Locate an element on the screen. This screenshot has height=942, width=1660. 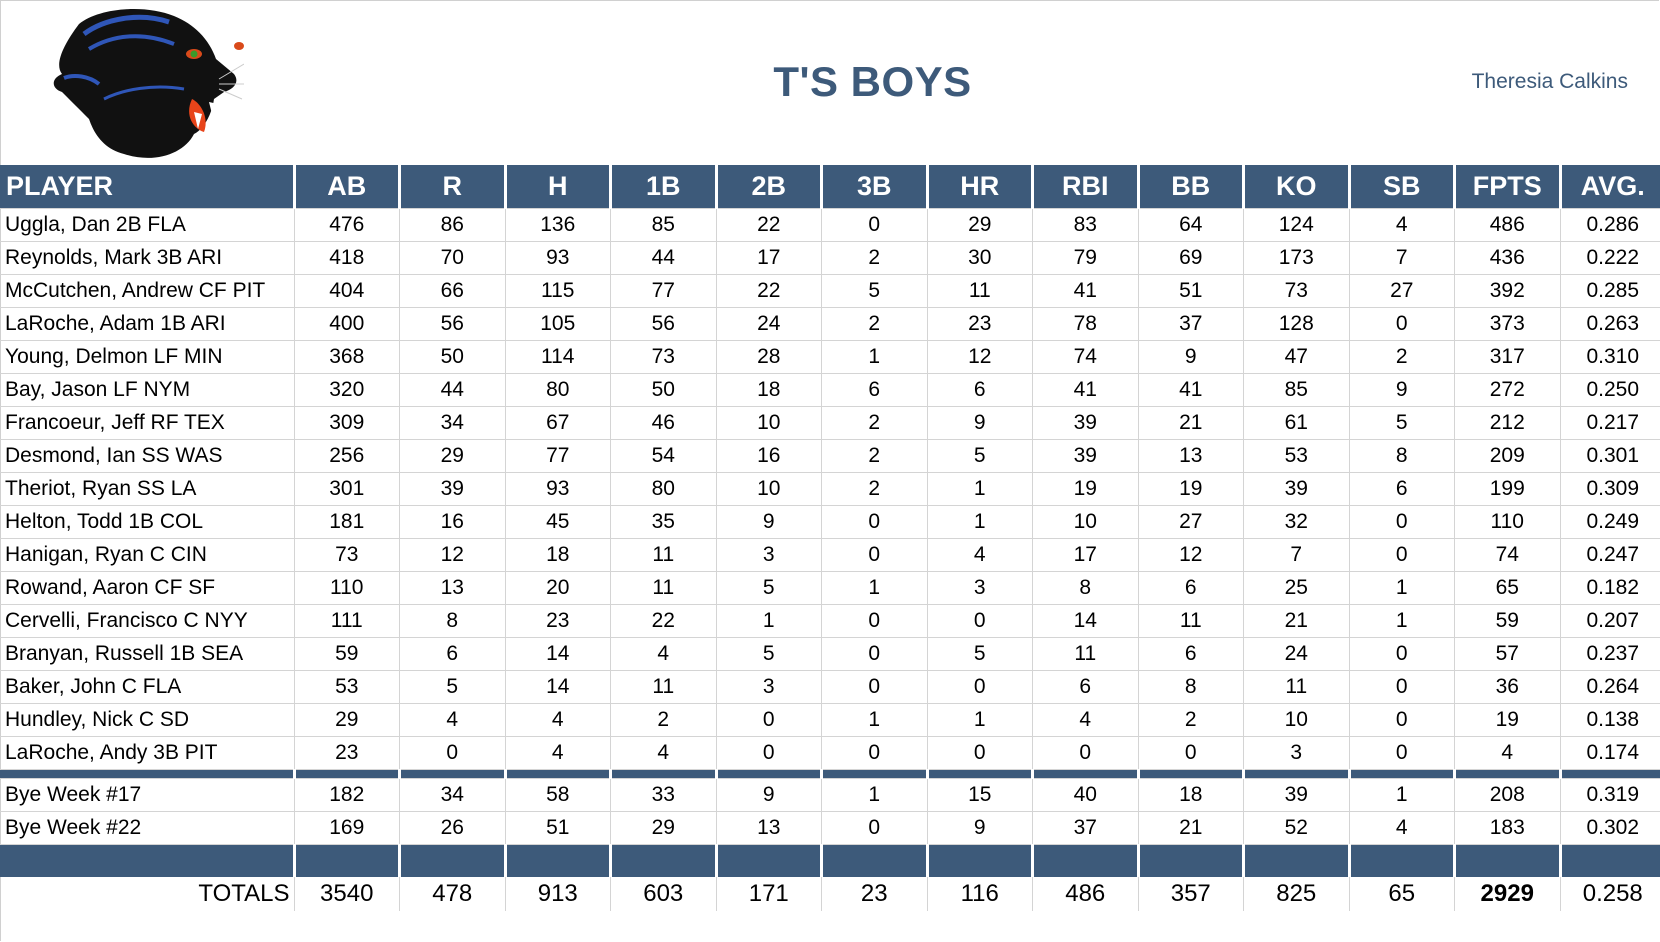
stat-cell-h: 913 is located at coordinates (557, 894).